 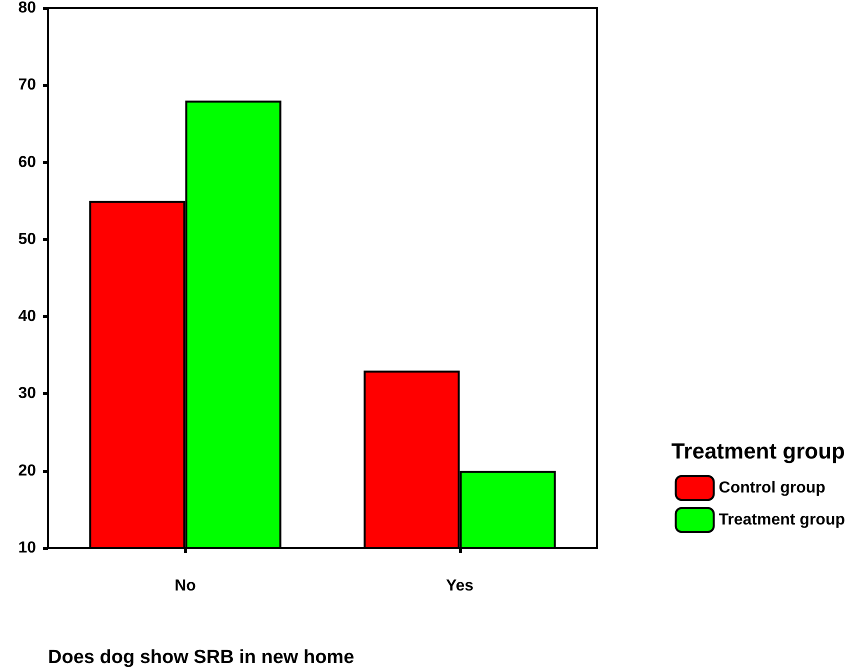 I want to click on y-tick-label: 30, so click(x=27, y=393).